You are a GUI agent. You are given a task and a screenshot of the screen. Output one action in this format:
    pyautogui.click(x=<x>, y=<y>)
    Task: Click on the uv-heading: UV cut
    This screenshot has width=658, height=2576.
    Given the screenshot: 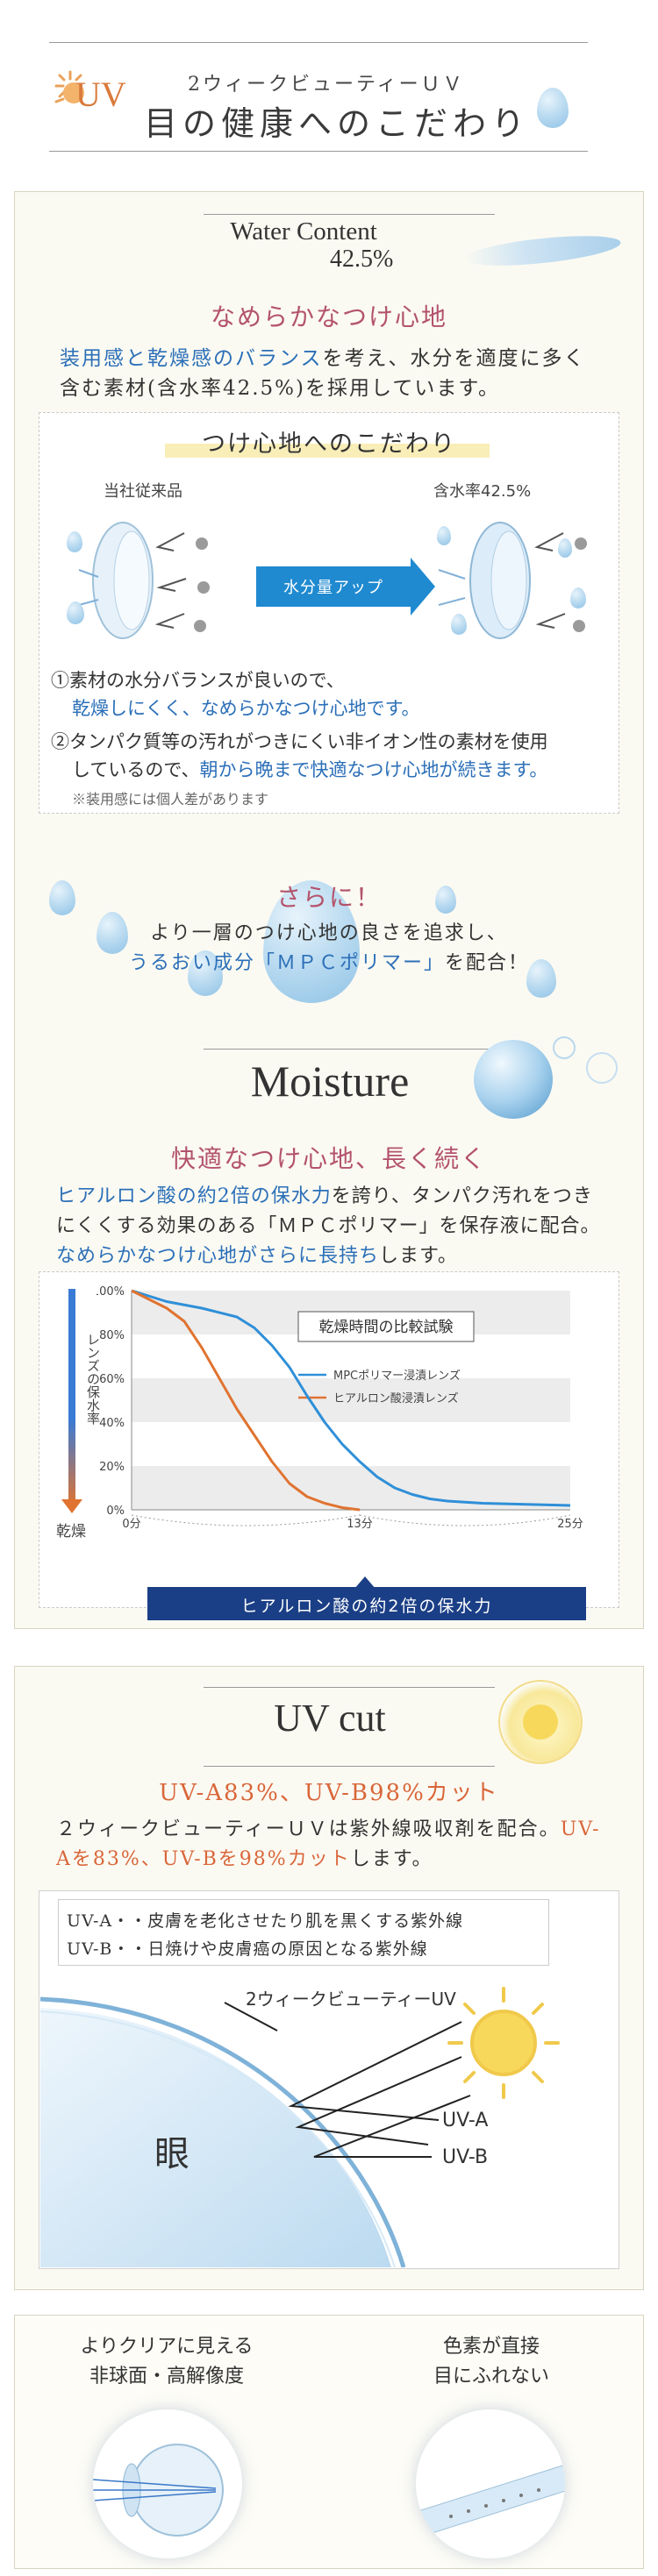 What is the action you would take?
    pyautogui.click(x=330, y=1718)
    